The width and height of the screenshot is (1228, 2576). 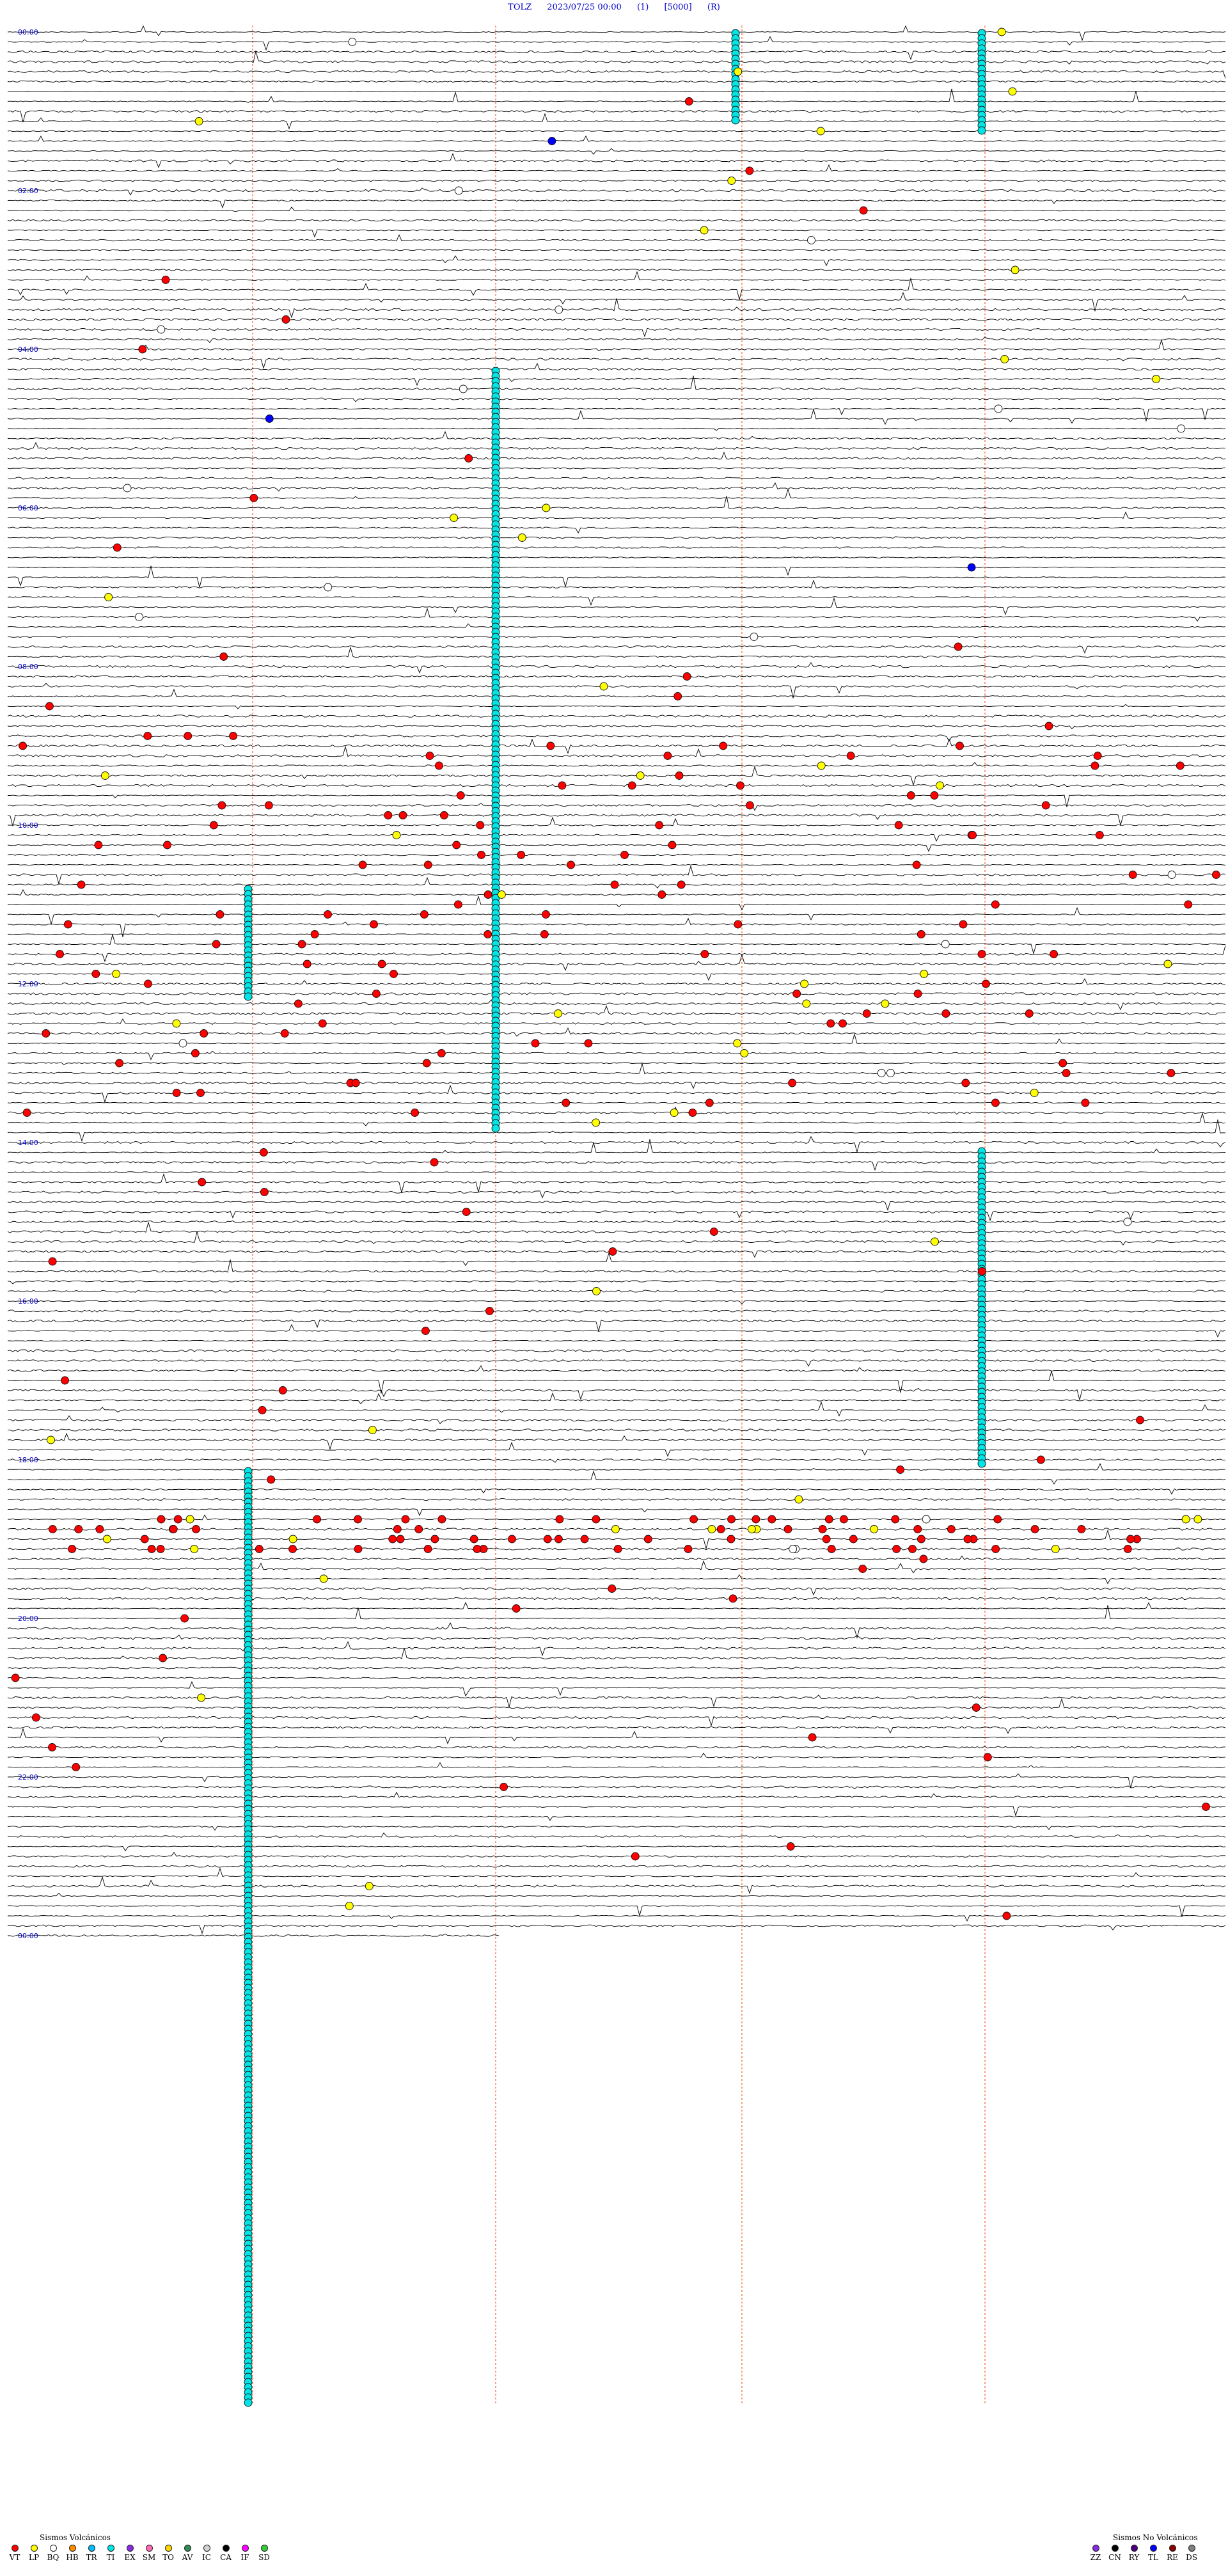 I want to click on legend-volcanic-dot-sm, so click(x=149, y=2548).